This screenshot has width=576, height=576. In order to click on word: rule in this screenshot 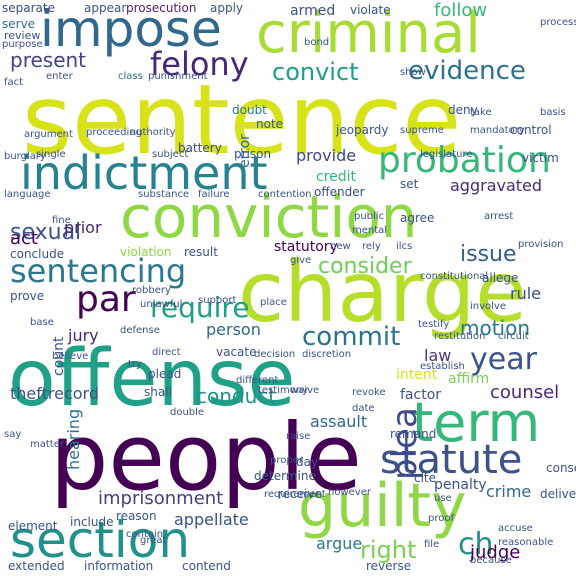, I will do `click(526, 293)`.